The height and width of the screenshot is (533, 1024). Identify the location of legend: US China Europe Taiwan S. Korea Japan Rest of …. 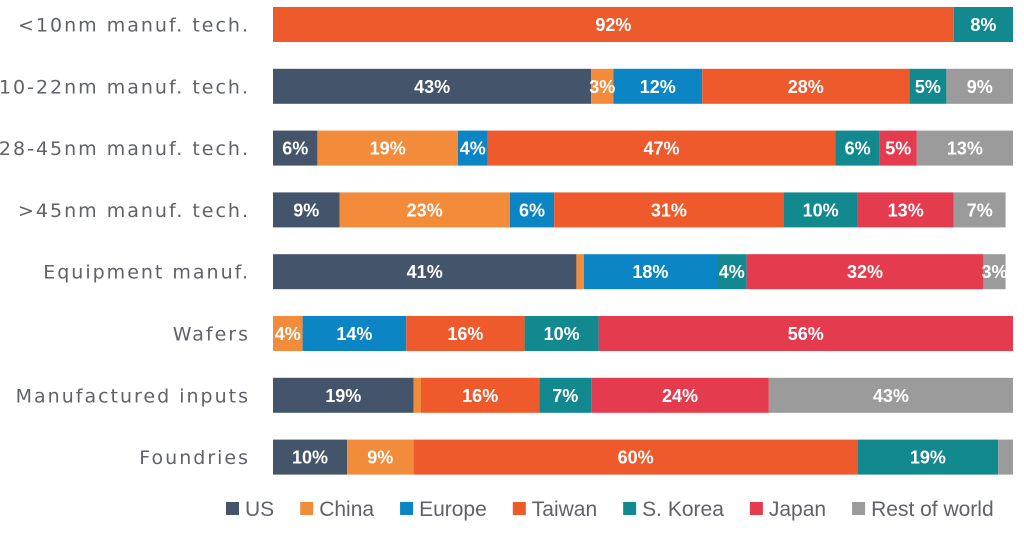
(610, 509).